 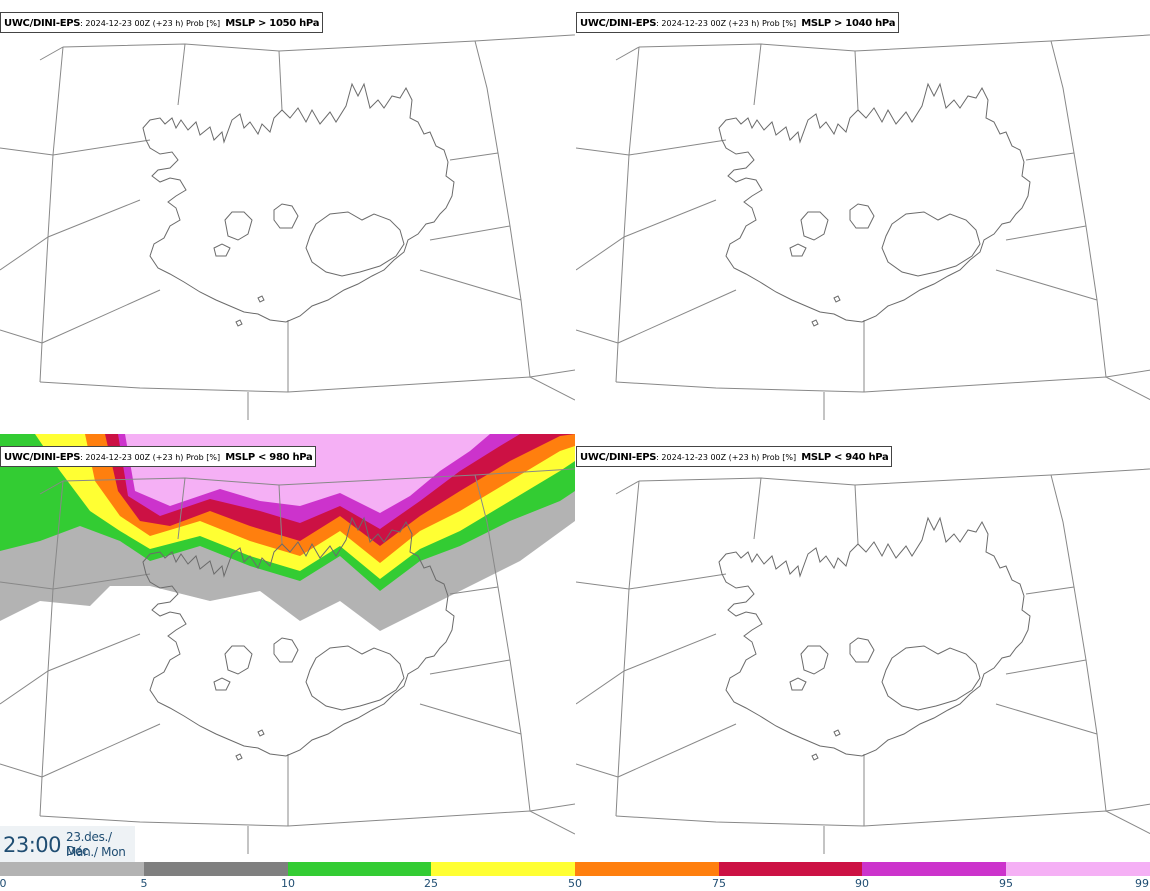 What do you see at coordinates (845, 457) in the screenshot?
I see `field-name: MSLP < 940 hPa` at bounding box center [845, 457].